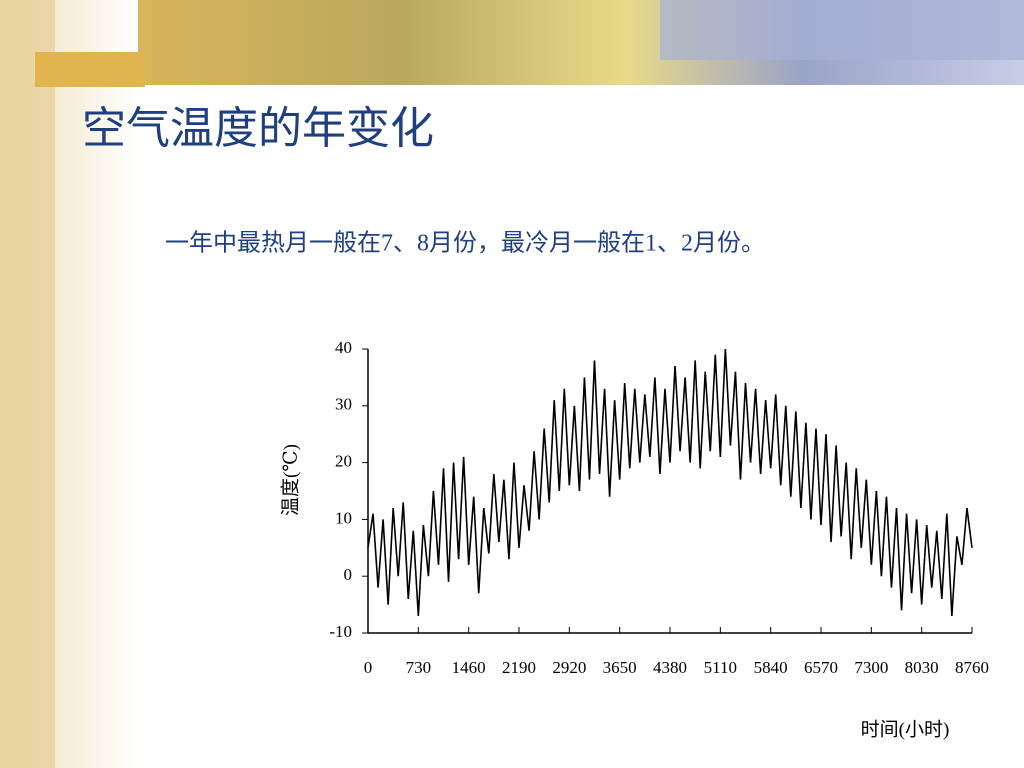 Image resolution: width=1024 pixels, height=768 pixels. Describe the element at coordinates (821, 667) in the screenshot. I see `x-tick-label: 6570` at that location.